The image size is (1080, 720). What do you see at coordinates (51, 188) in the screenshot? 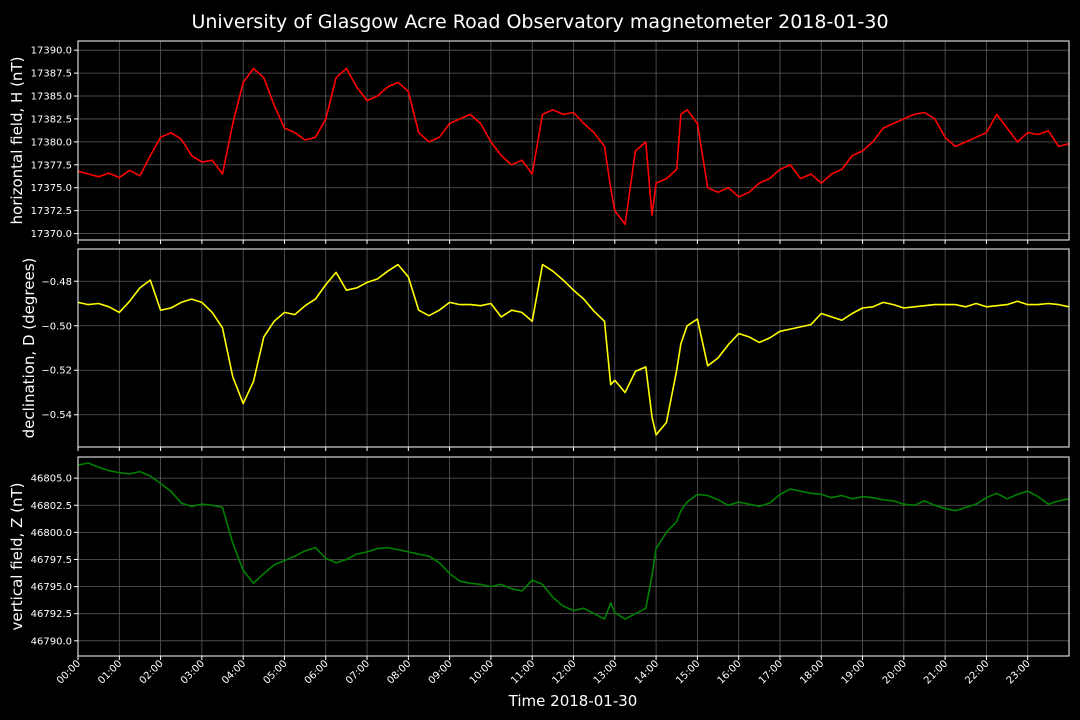
I see `y-tick-label: 17375.0` at bounding box center [51, 188].